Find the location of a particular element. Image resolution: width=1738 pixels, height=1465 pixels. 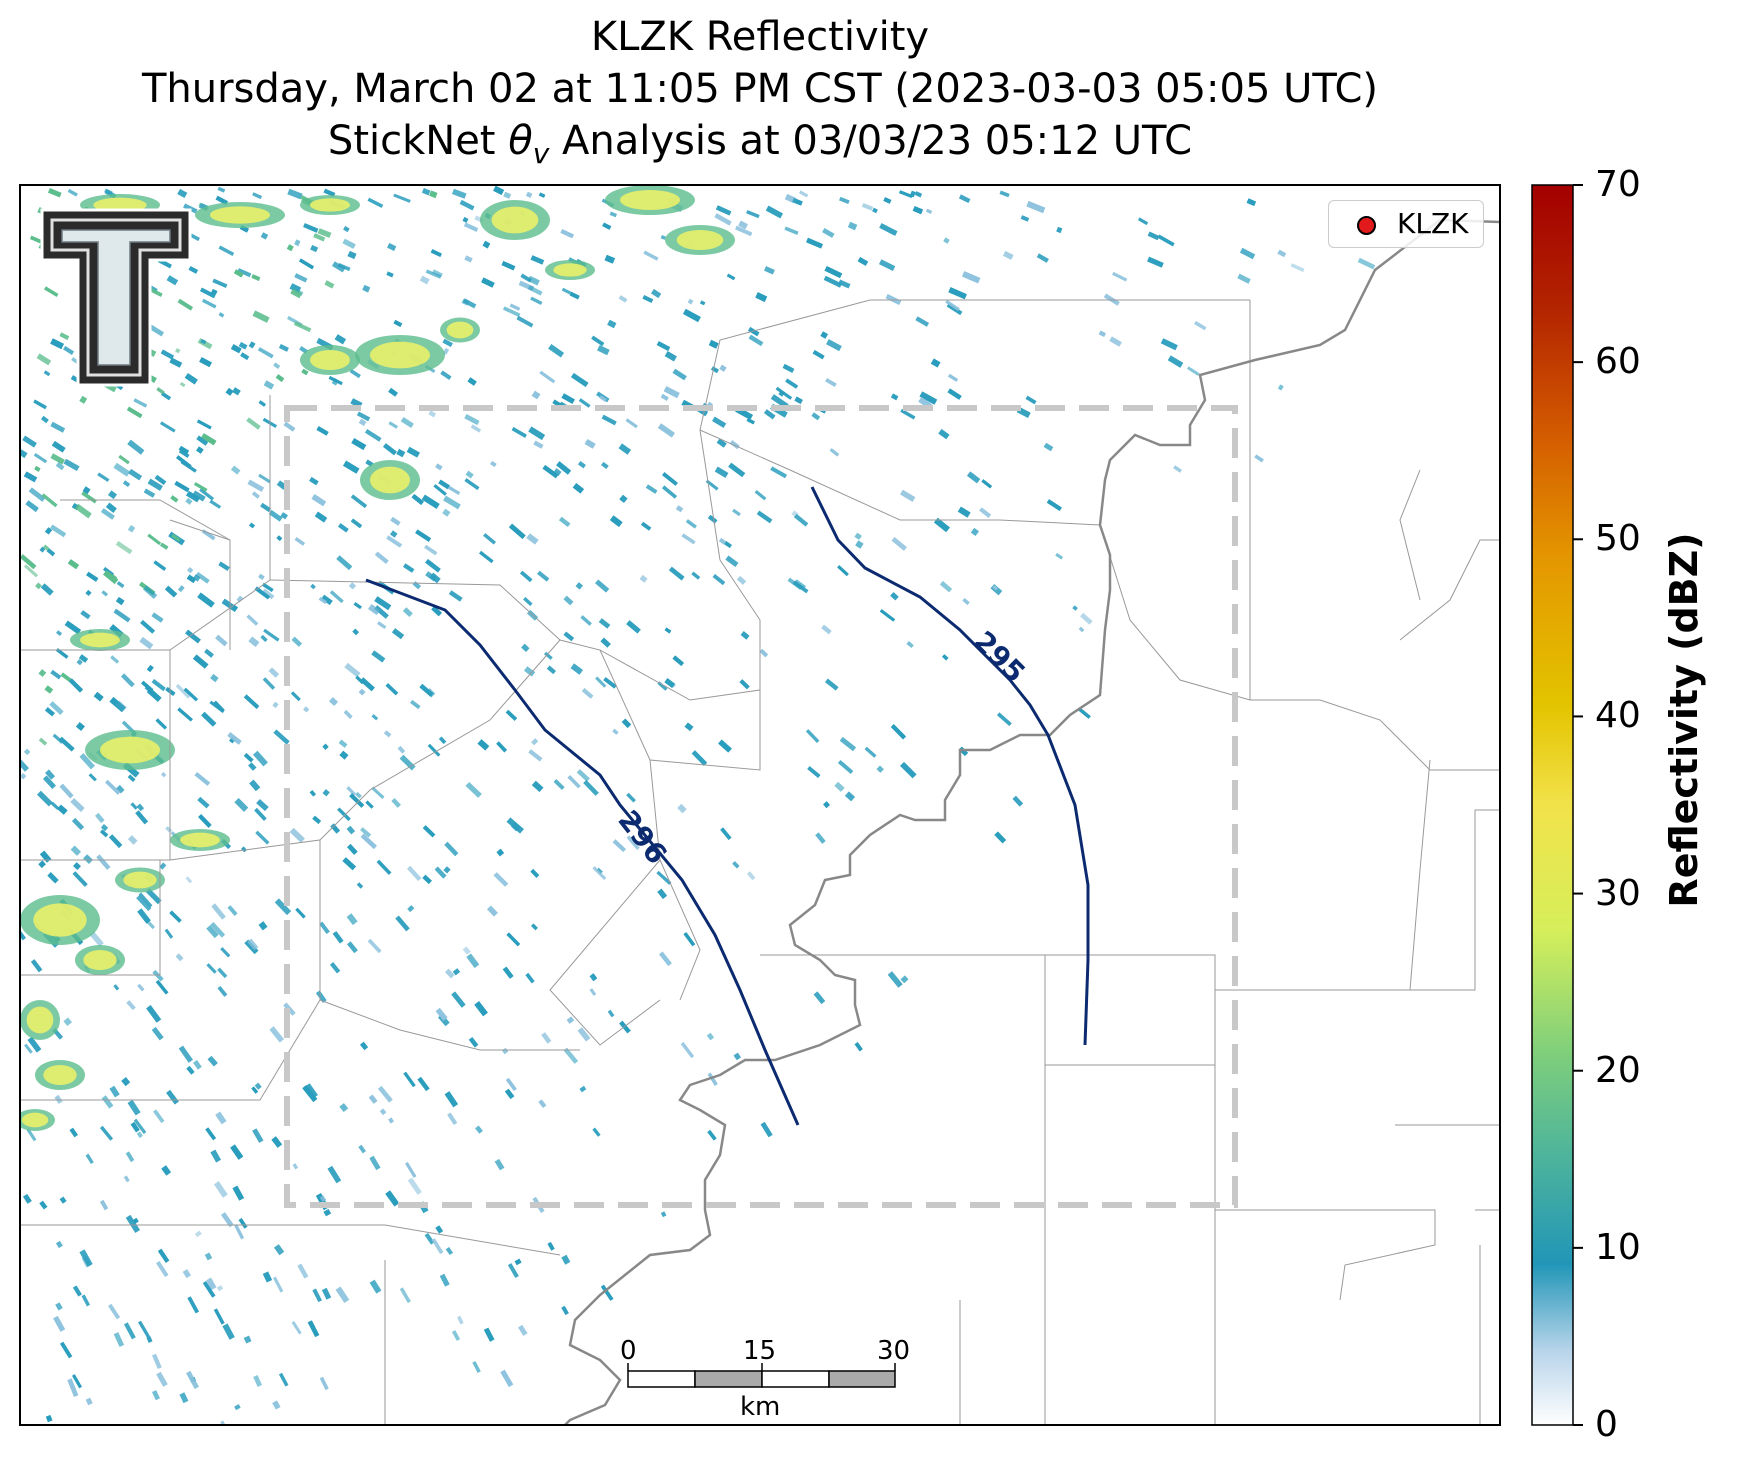

contour-296-line is located at coordinates (582, 852).